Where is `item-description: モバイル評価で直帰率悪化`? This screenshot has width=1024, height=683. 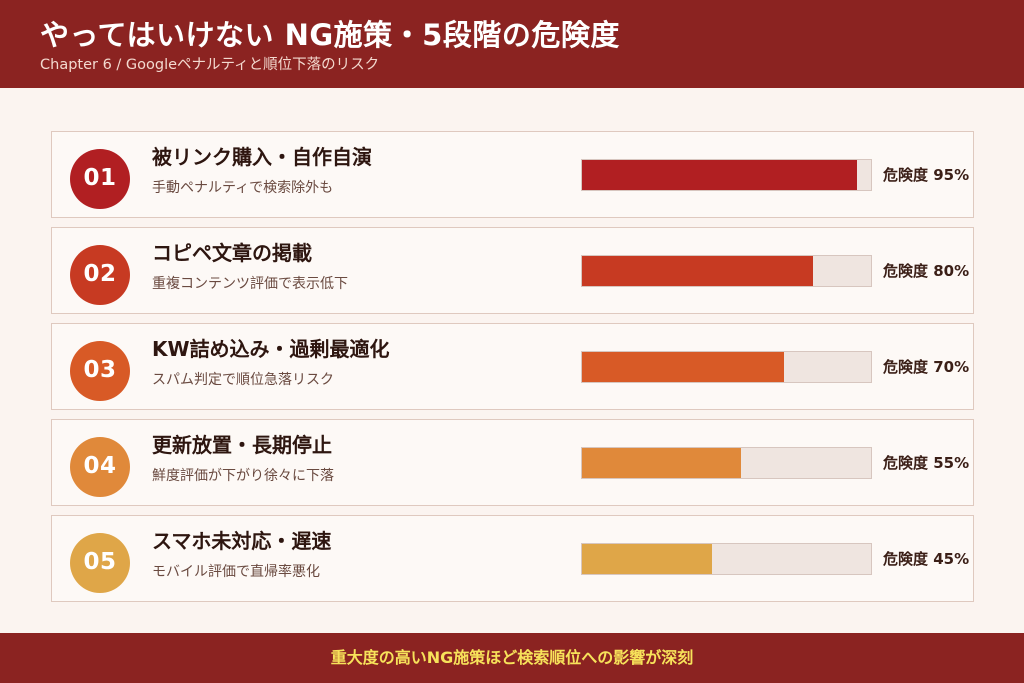 item-description: モバイル評価で直帰率悪化 is located at coordinates (236, 572).